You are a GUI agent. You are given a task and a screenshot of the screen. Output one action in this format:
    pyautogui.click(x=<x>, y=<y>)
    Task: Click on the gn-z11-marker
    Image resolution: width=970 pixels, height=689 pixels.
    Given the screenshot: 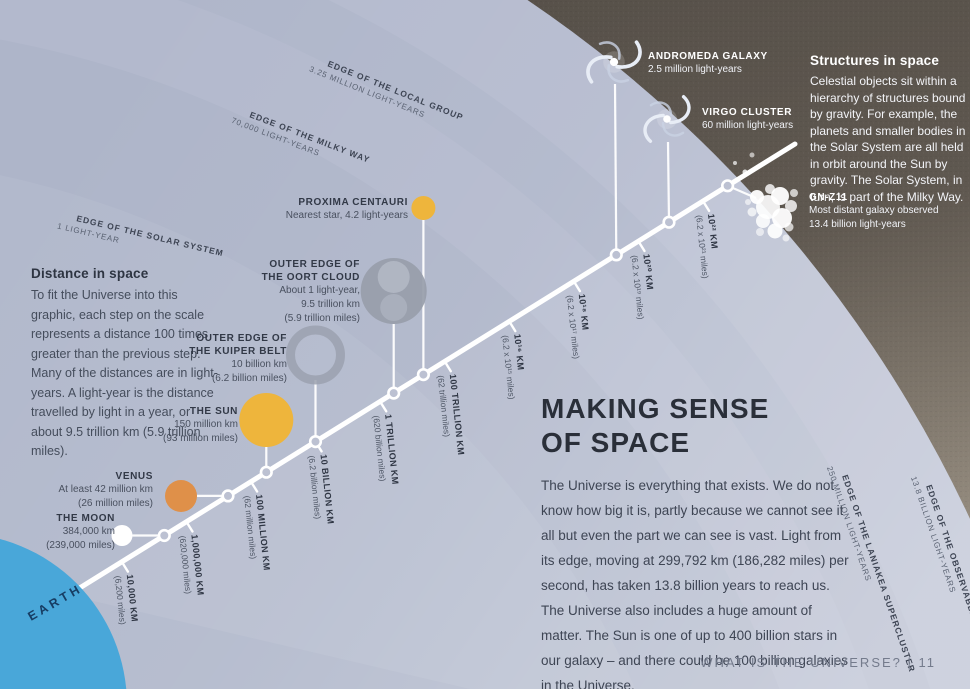 What is the action you would take?
    pyautogui.click(x=727, y=186)
    